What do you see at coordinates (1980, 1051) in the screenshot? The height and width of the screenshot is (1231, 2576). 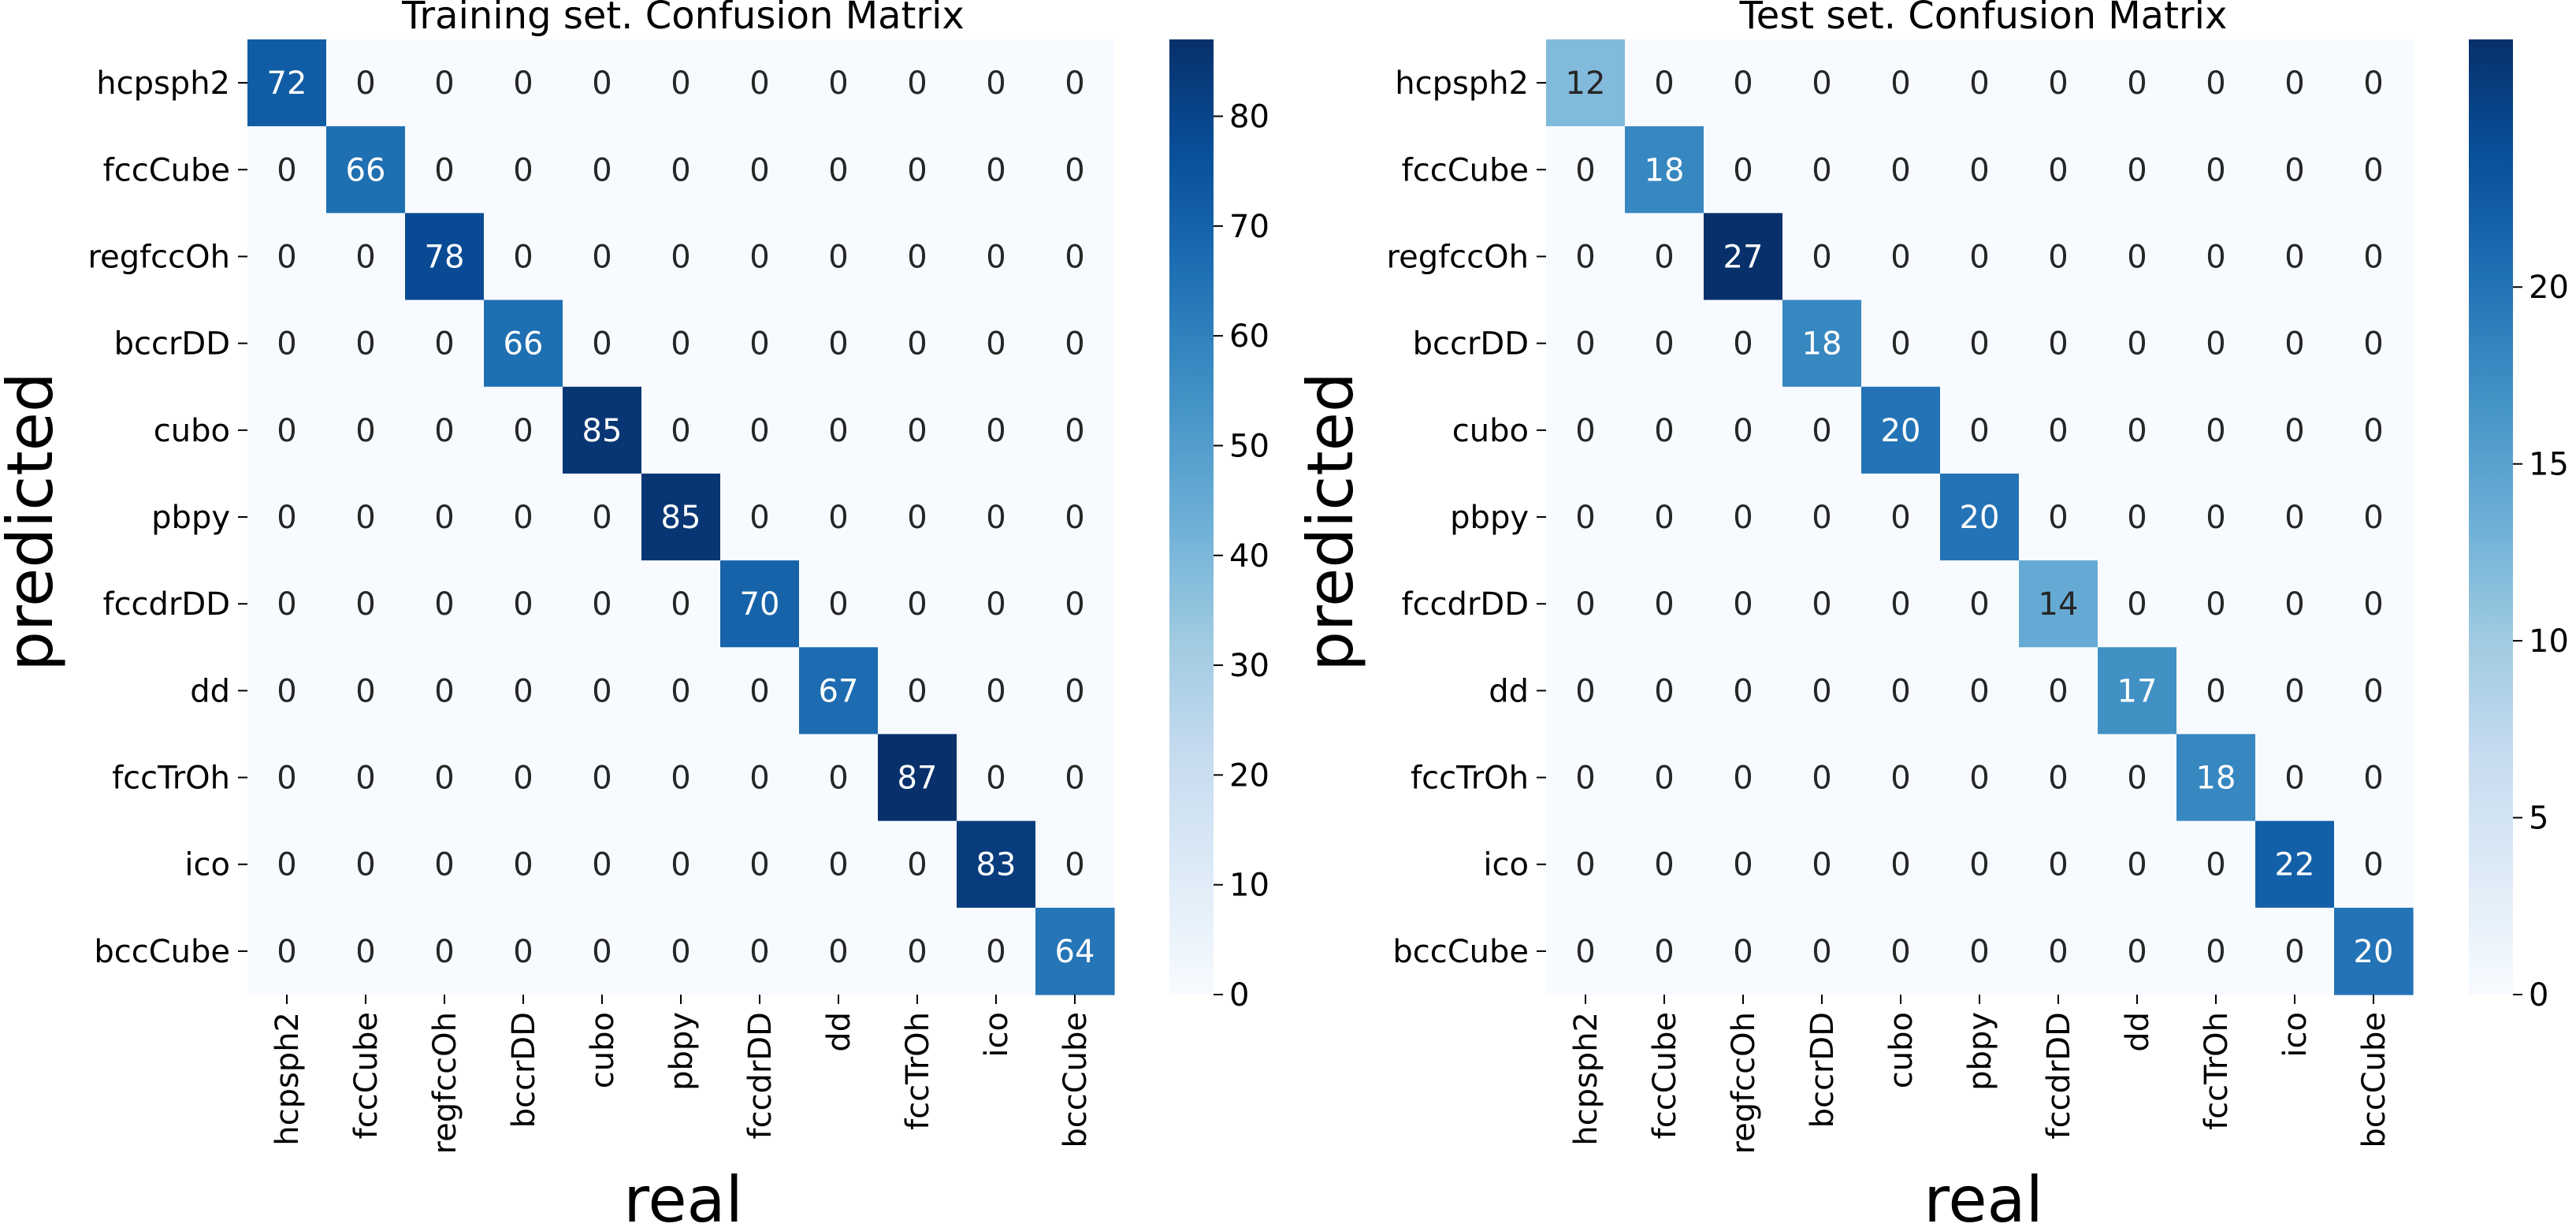 I see `x-tick-label: pbpy` at bounding box center [1980, 1051].